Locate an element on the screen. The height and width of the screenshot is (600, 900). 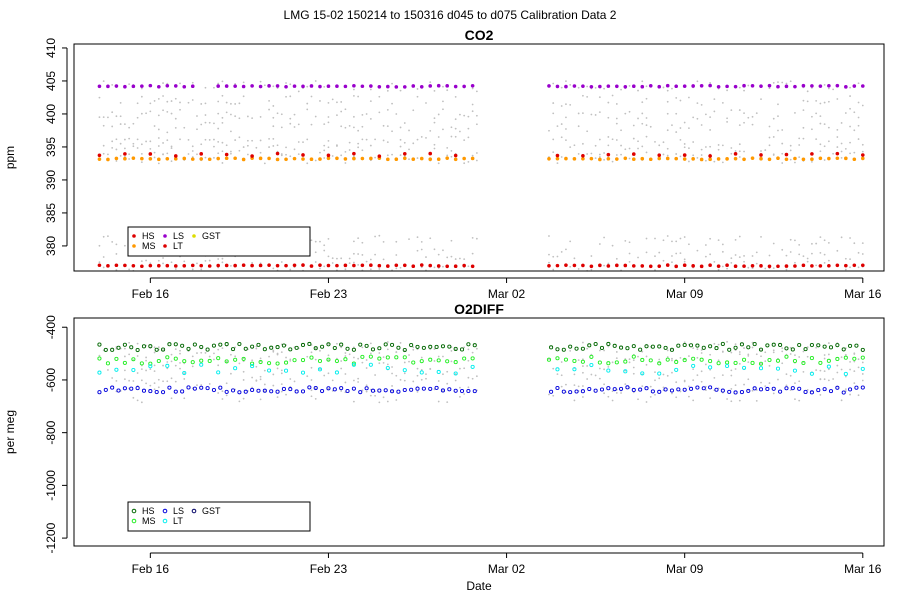
legend-label: GST is located at coordinates (211, 236).